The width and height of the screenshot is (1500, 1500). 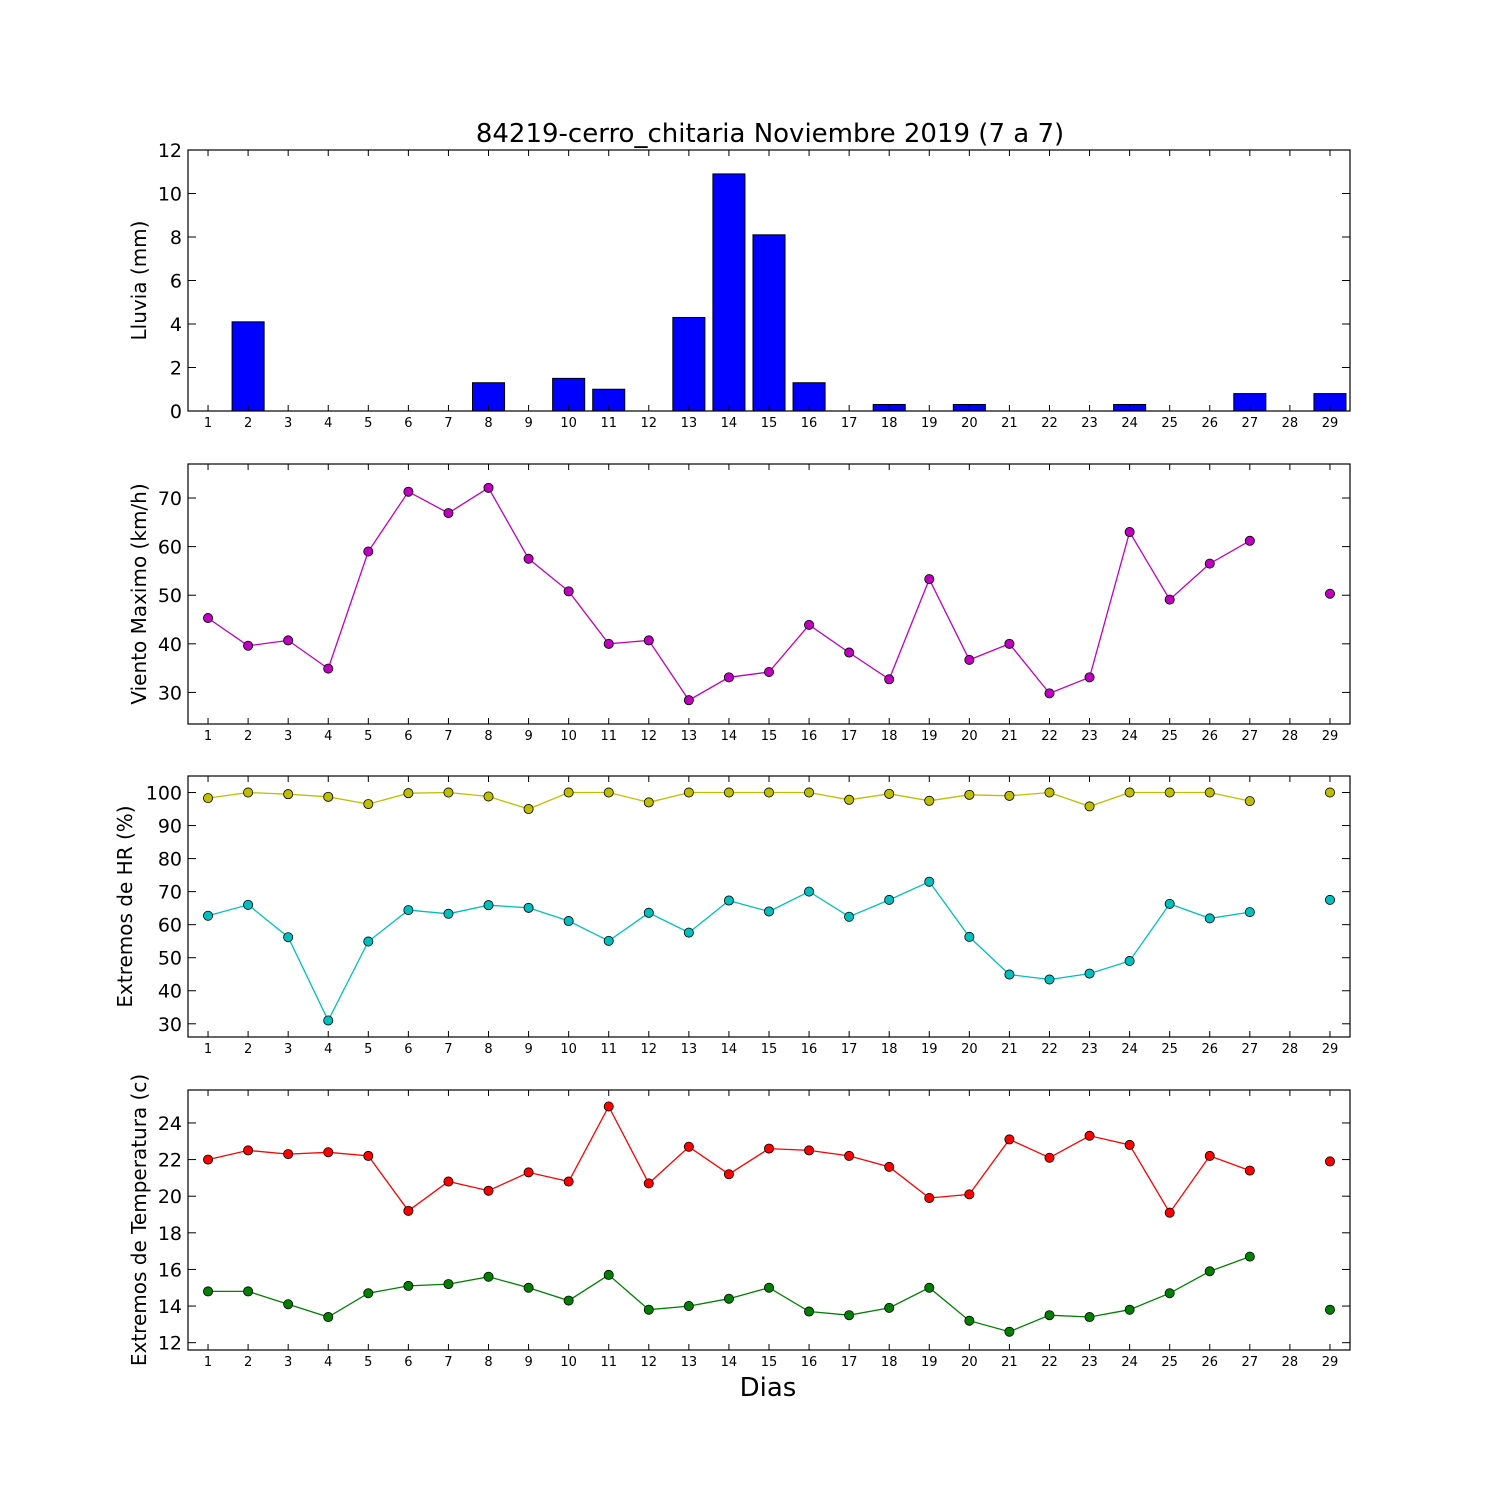 What do you see at coordinates (170, 1270) in the screenshot?
I see `temperature-ytick-label: 16` at bounding box center [170, 1270].